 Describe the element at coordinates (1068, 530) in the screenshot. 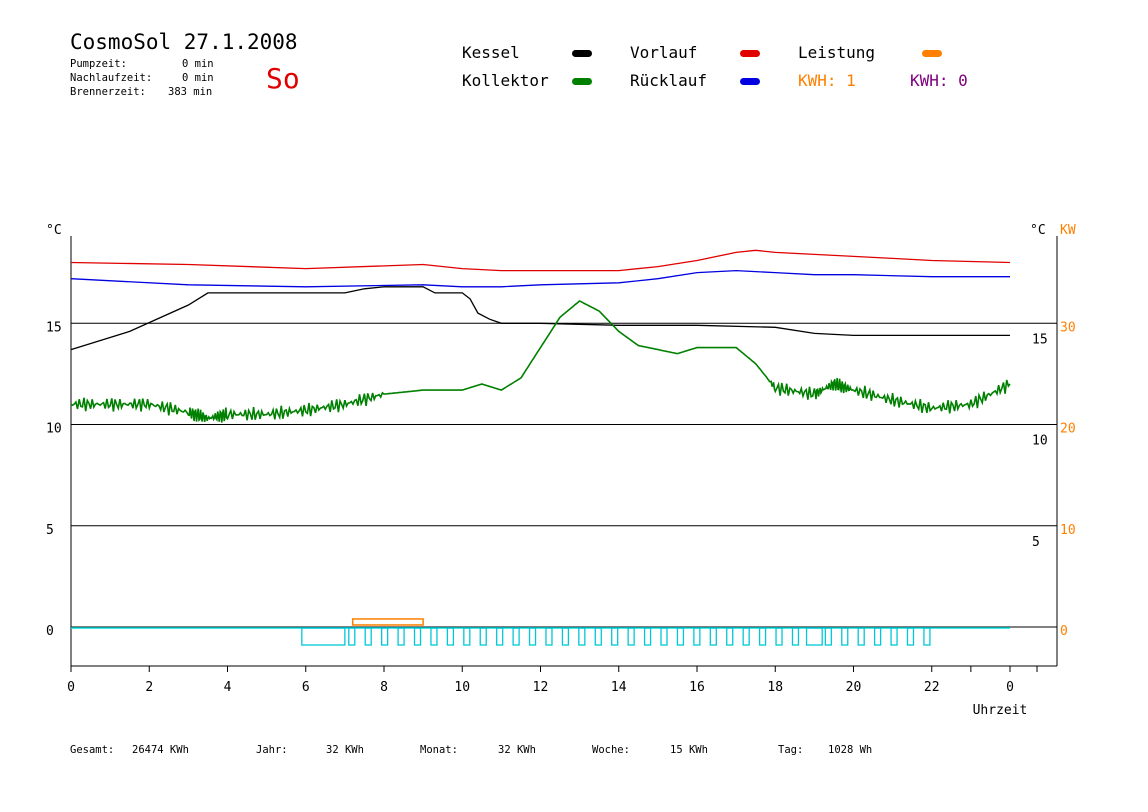

I see `kw-tick-label: 10` at that location.